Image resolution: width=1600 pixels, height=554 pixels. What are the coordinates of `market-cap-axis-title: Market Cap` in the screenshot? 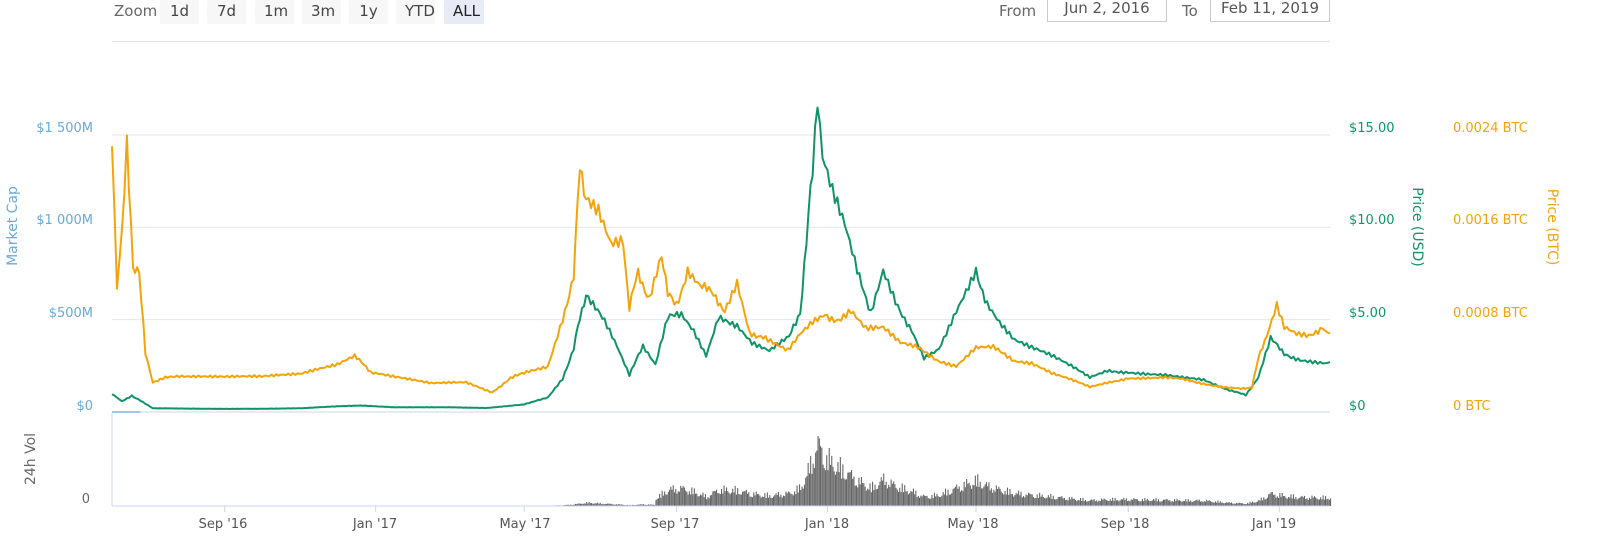 It's located at (13, 226).